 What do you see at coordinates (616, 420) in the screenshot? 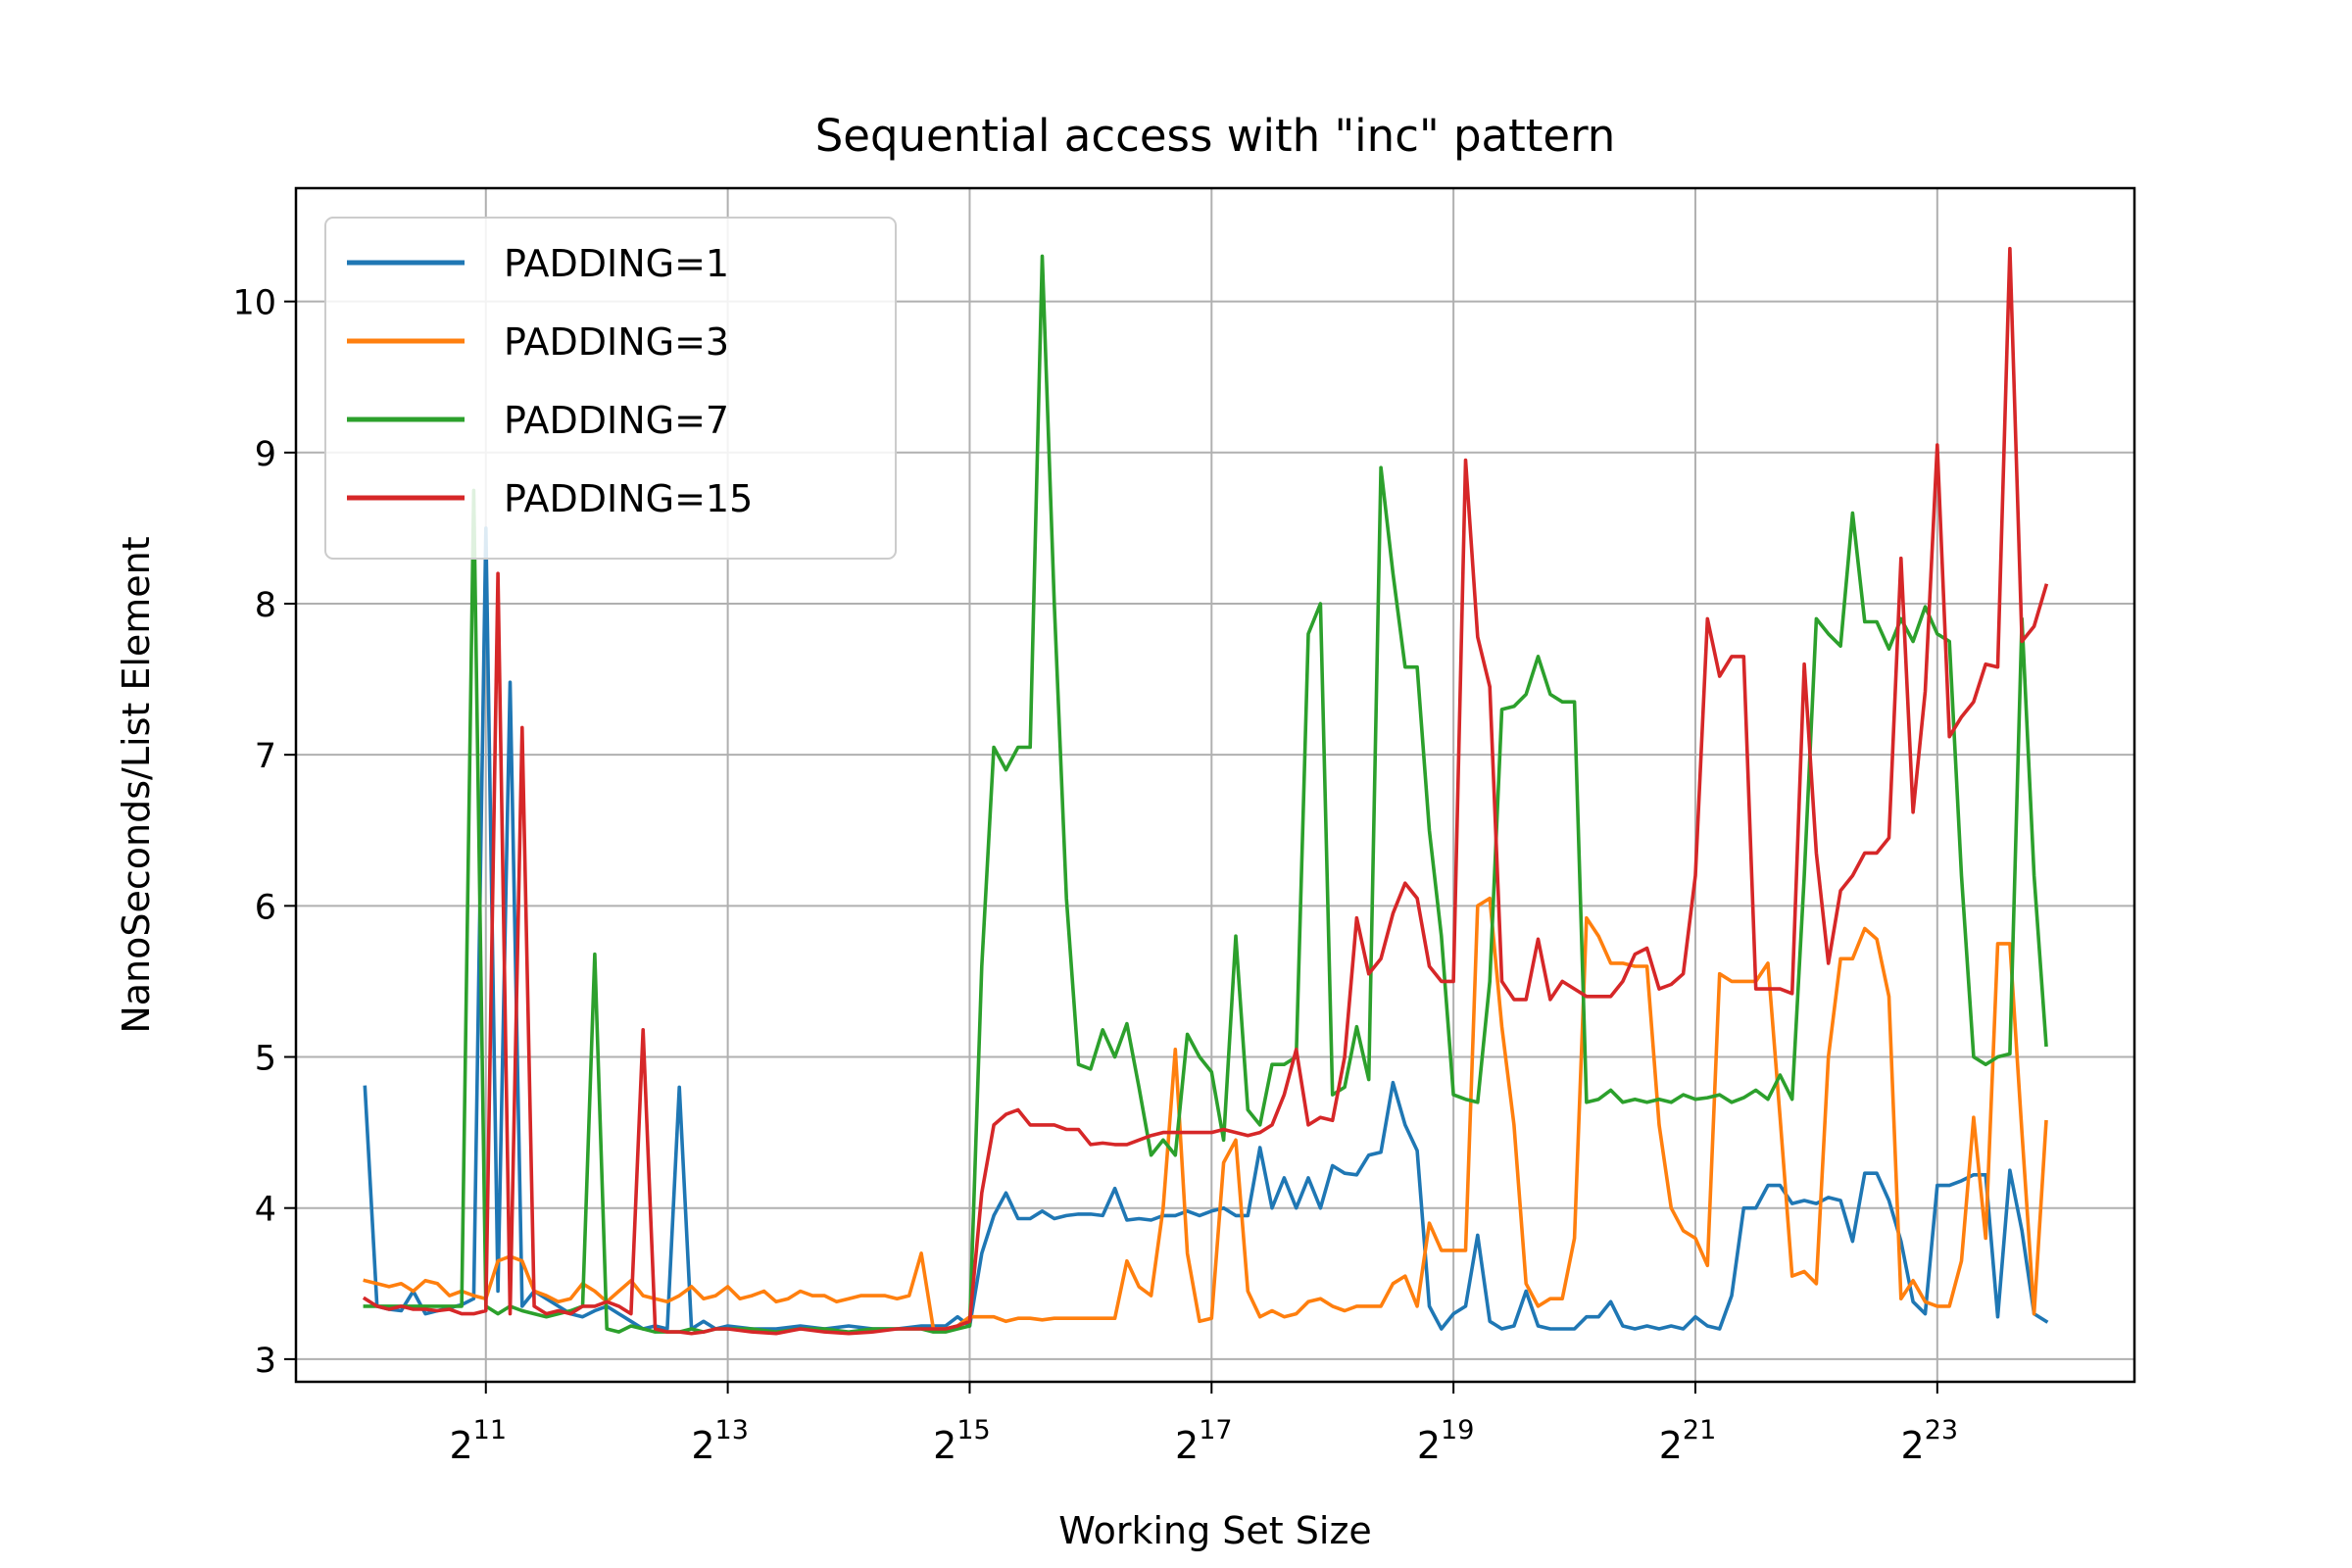
I see `legend-label: PADDING=7` at bounding box center [616, 420].